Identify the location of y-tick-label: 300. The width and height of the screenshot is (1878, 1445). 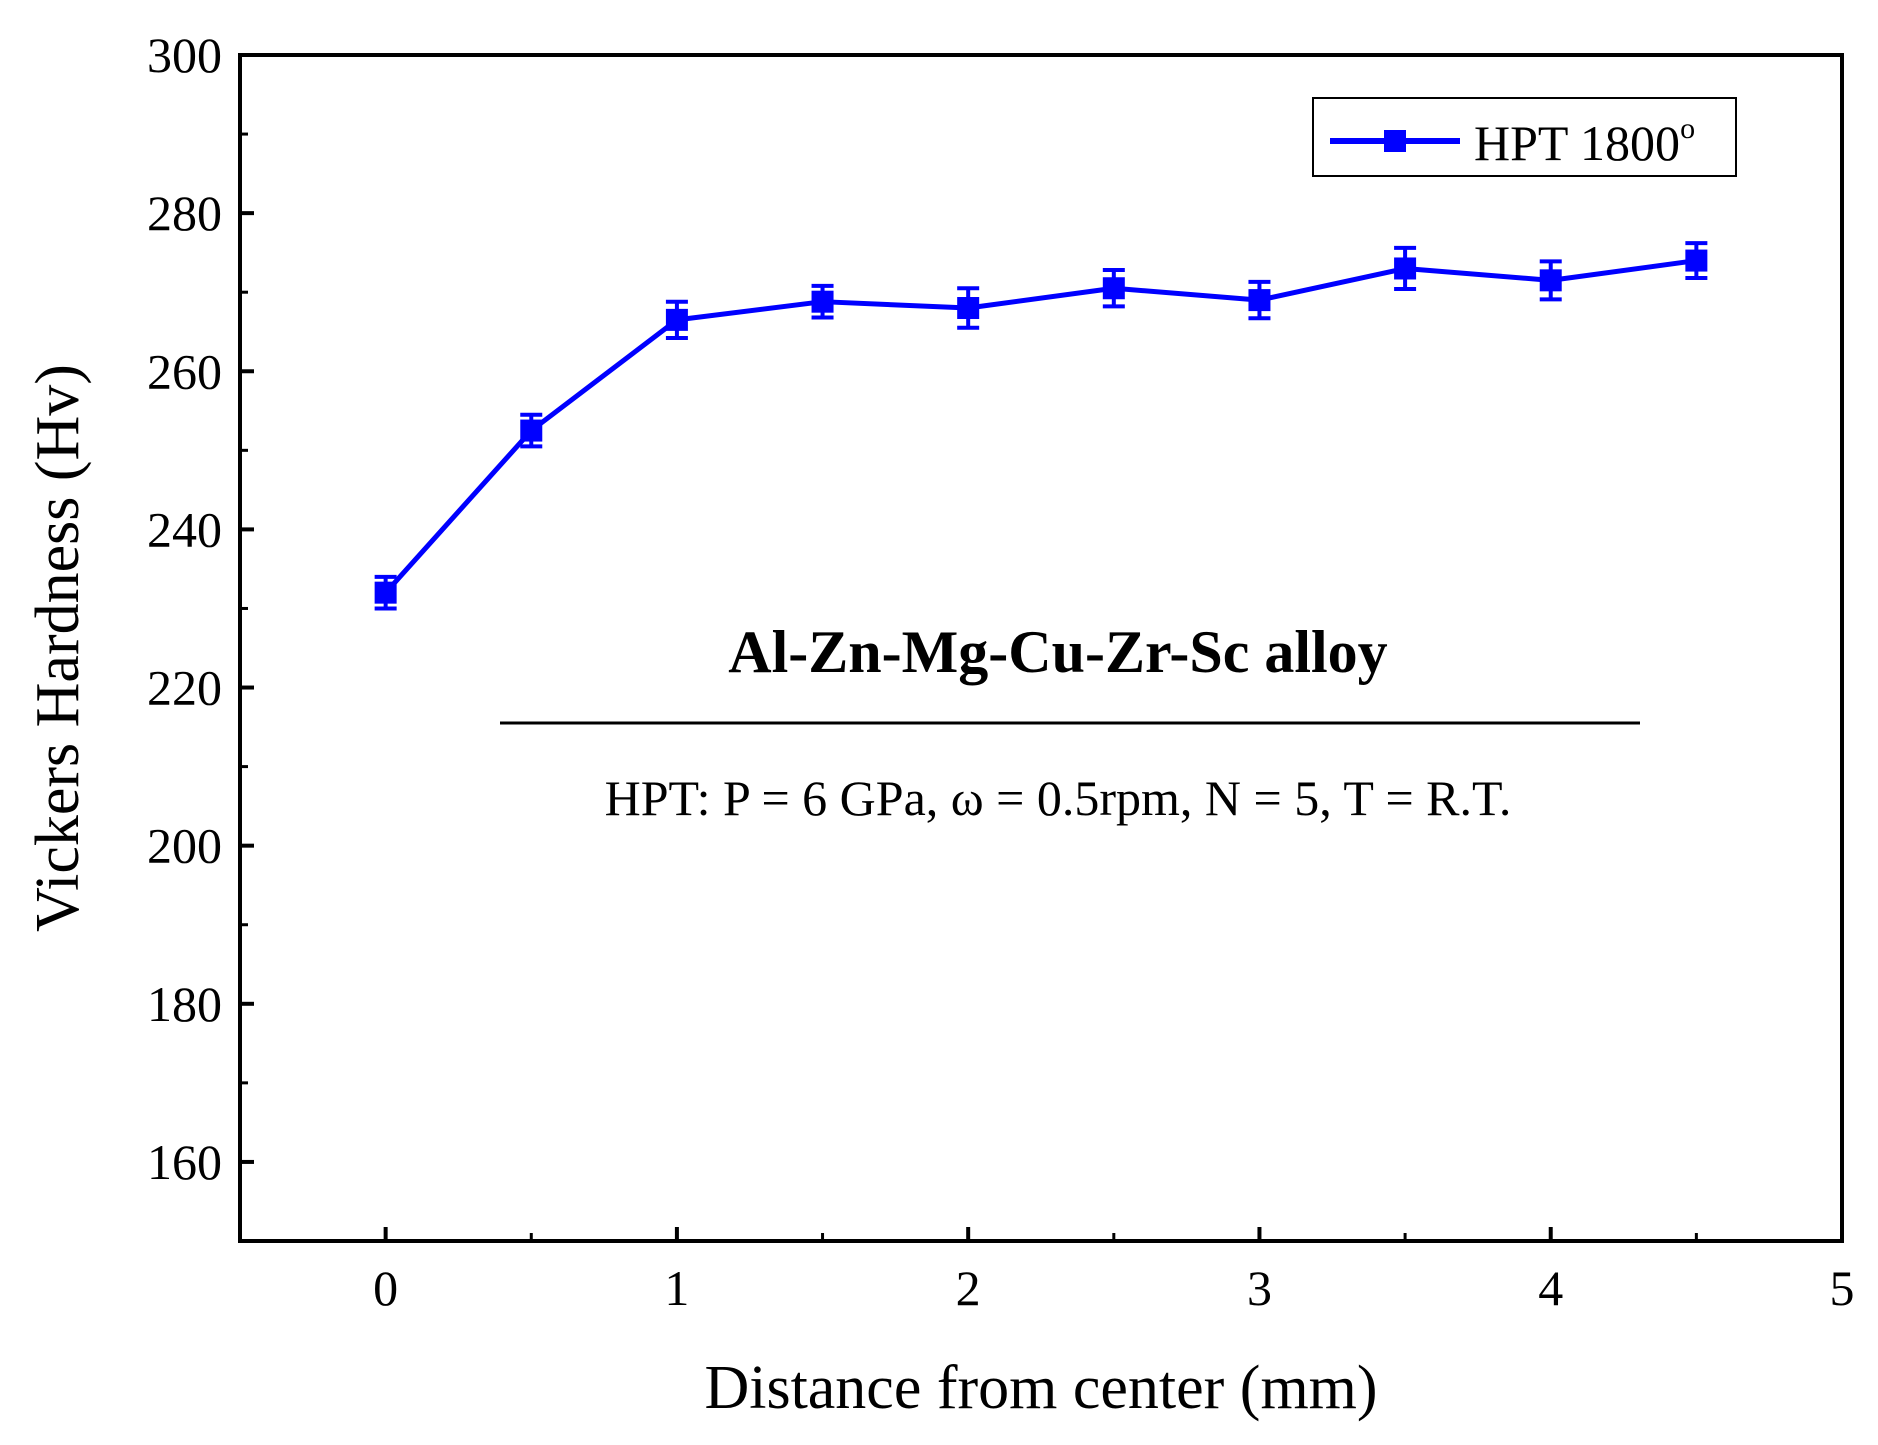
(184, 55).